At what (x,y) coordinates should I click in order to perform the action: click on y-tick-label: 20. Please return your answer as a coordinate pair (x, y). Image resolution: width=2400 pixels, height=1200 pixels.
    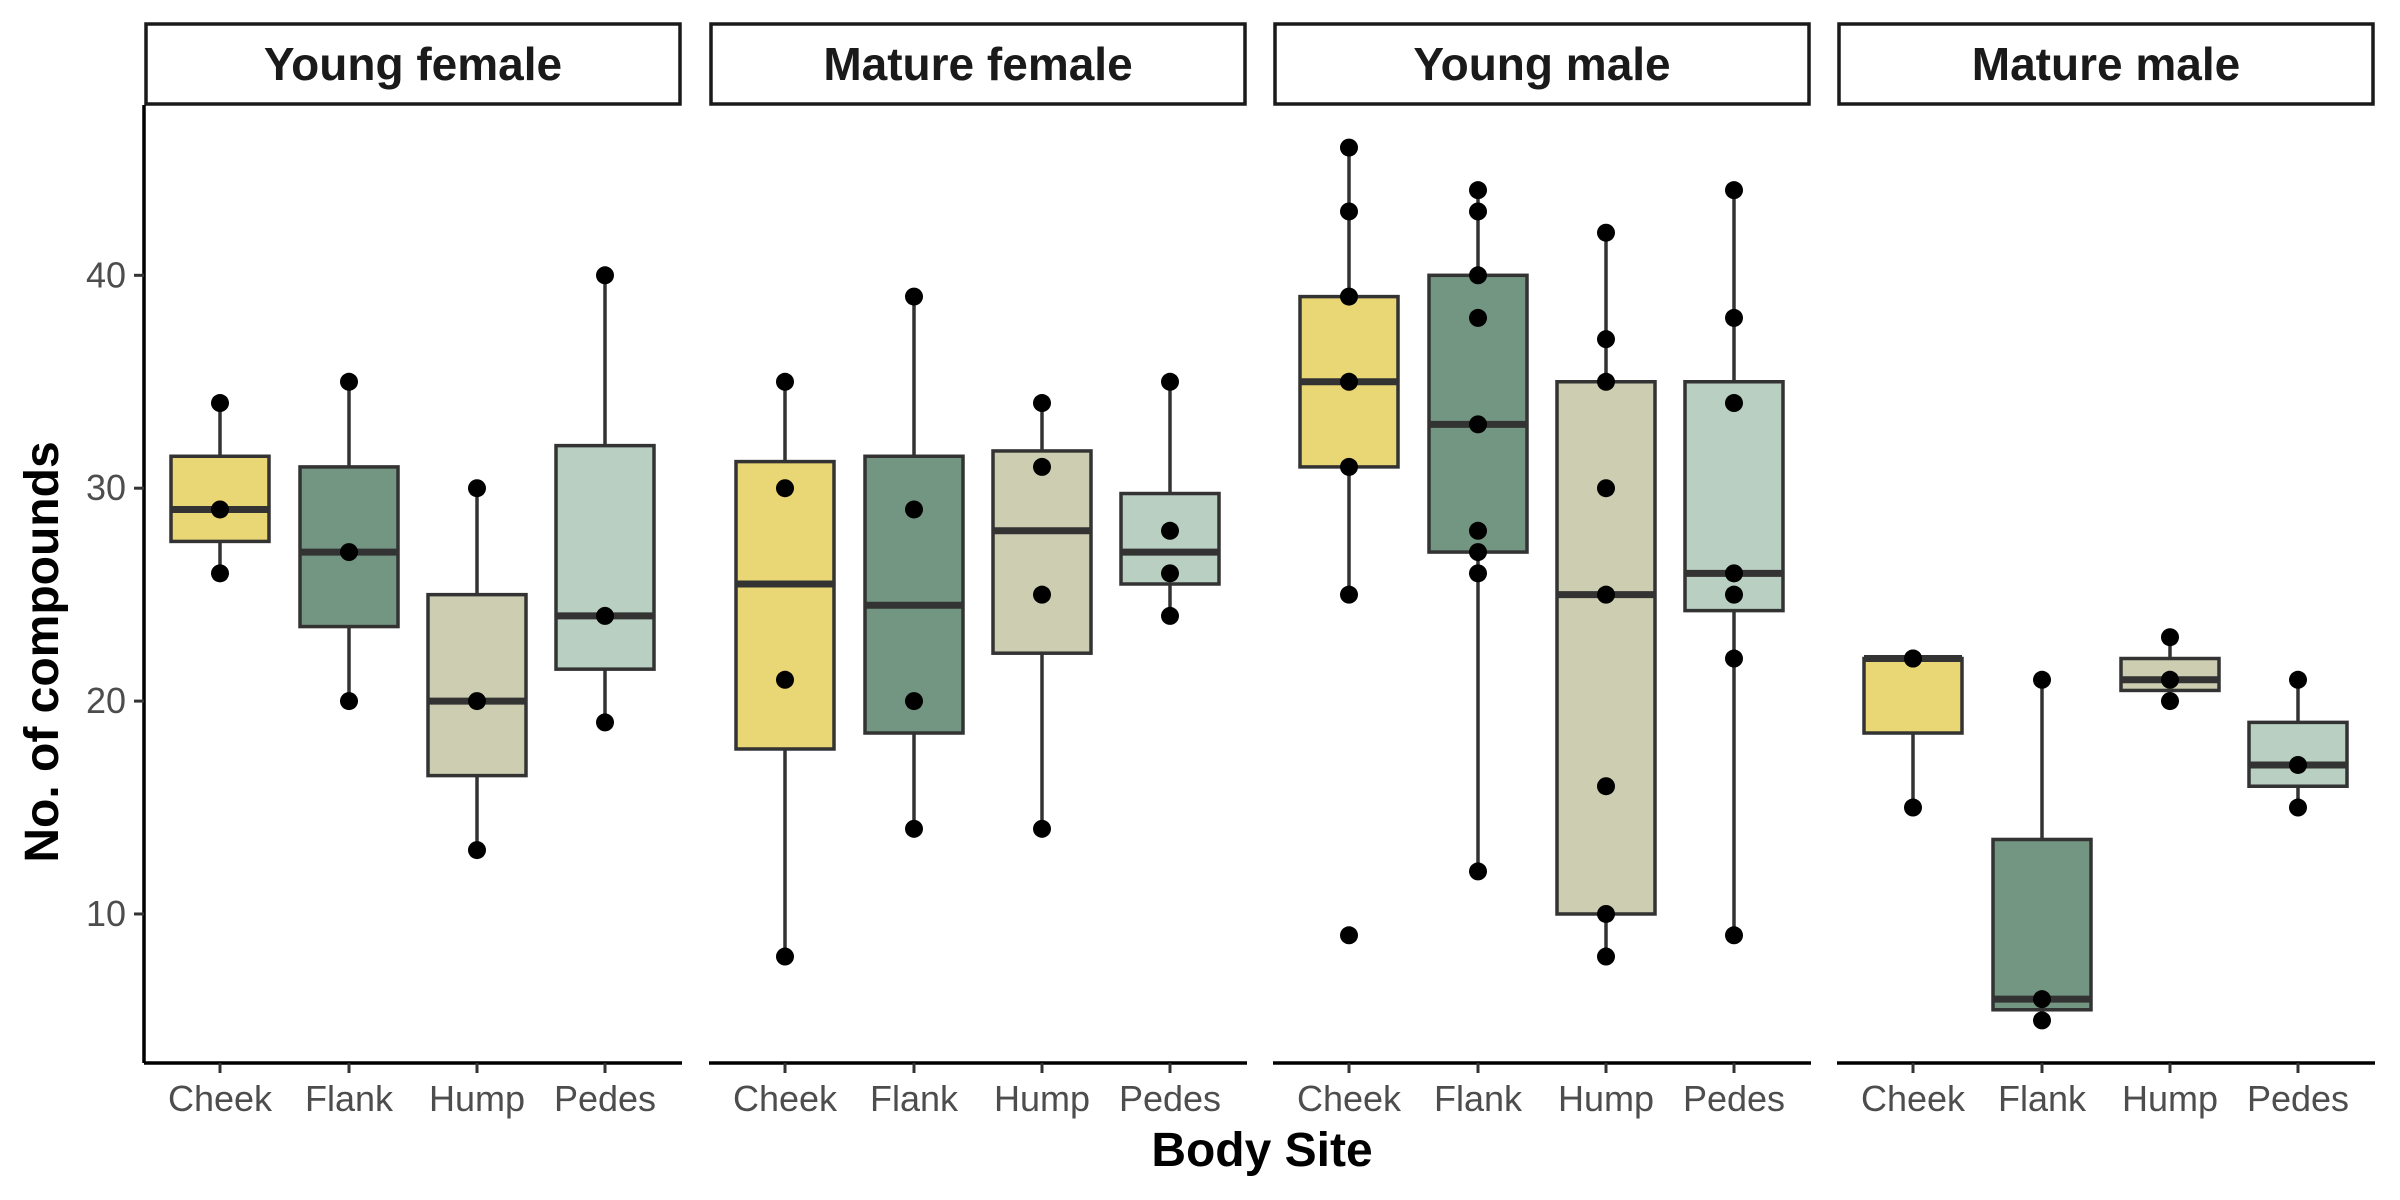
    Looking at the image, I should click on (106, 700).